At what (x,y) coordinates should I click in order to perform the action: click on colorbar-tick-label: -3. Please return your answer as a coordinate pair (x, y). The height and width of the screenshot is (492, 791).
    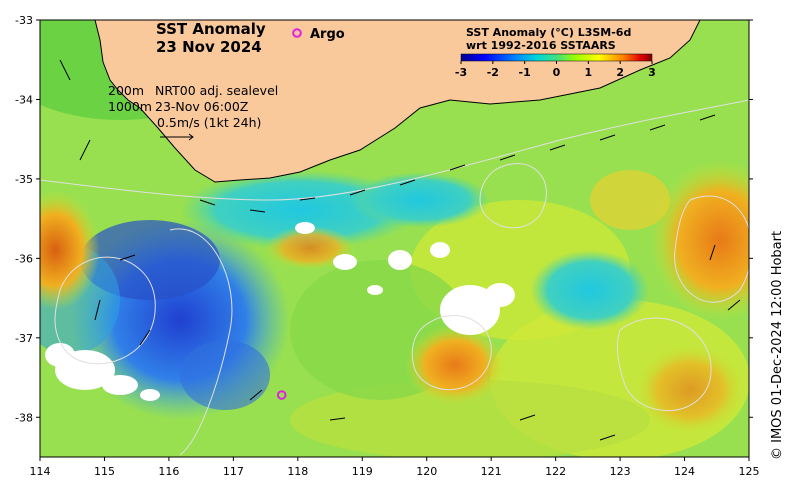
    Looking at the image, I should click on (461, 72).